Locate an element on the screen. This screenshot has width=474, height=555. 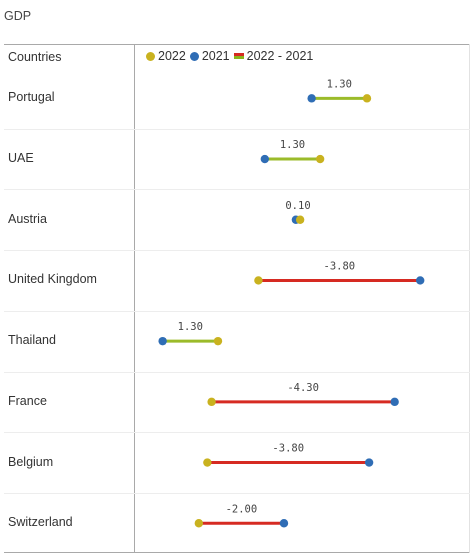
difference-label: 0.10 is located at coordinates (297, 206).